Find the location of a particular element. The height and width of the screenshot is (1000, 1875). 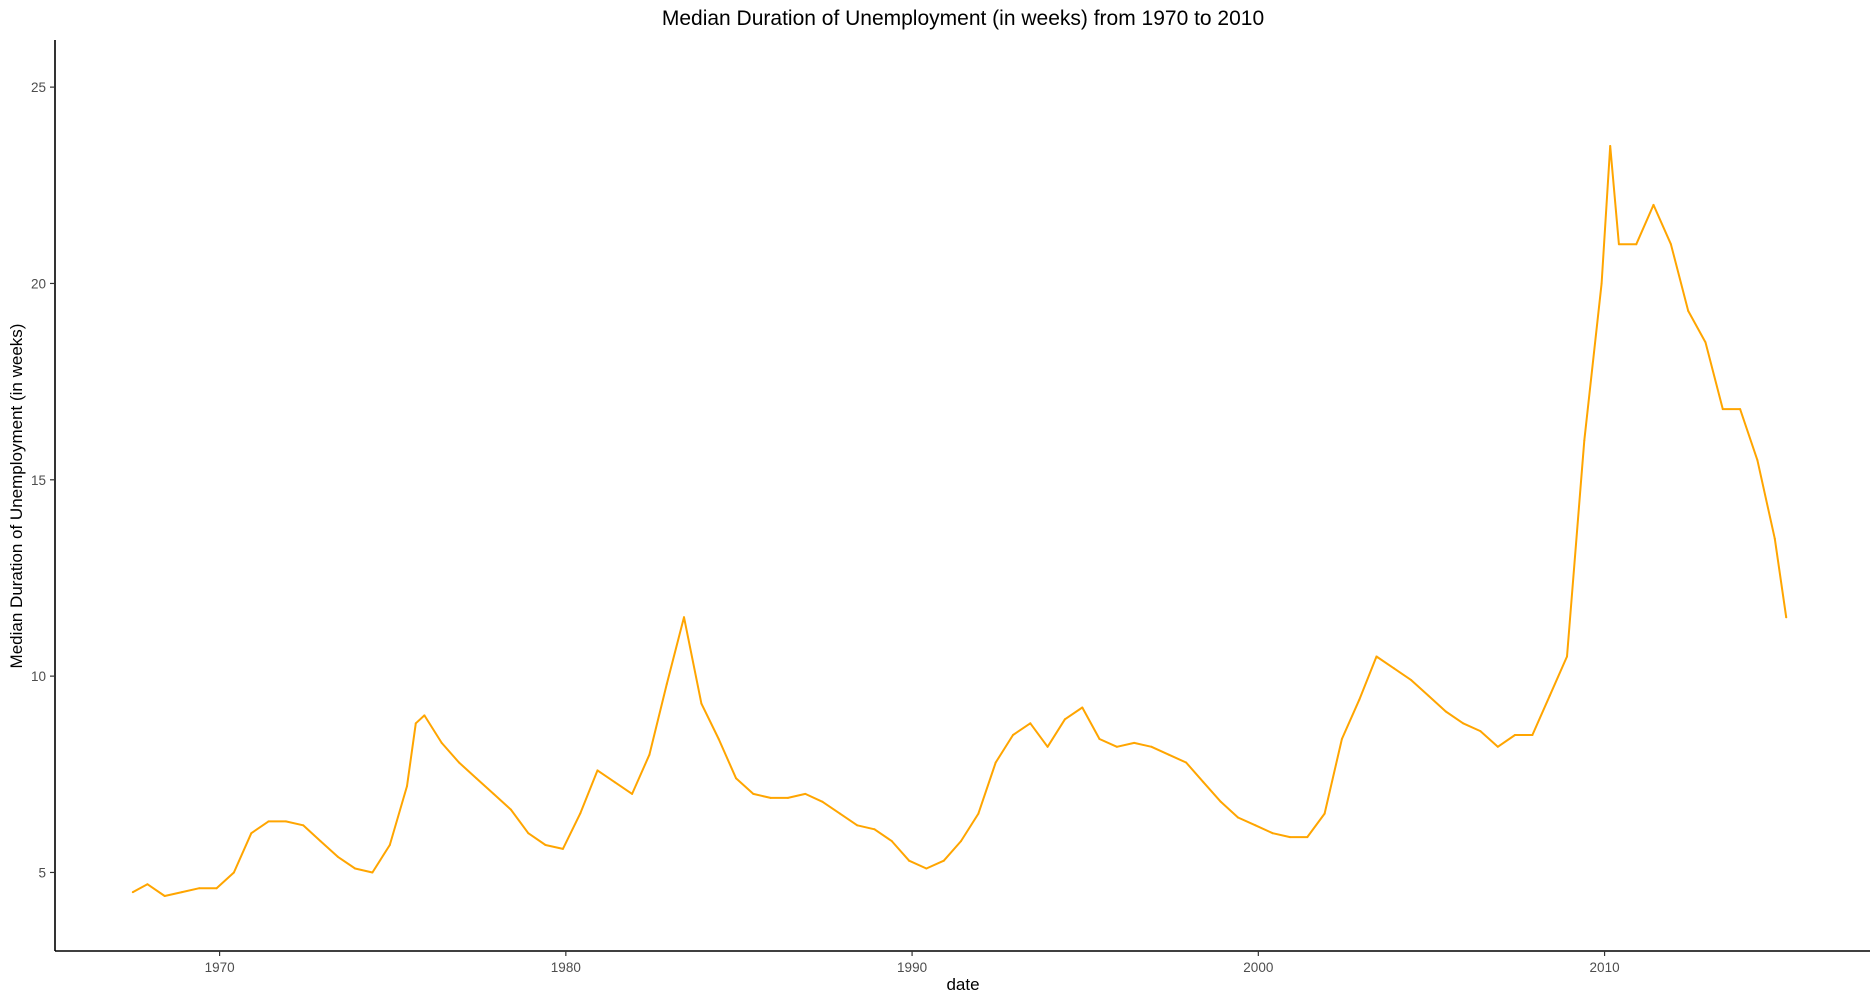

y-ticks: 5 10 15 20 25 is located at coordinates (43, 480).